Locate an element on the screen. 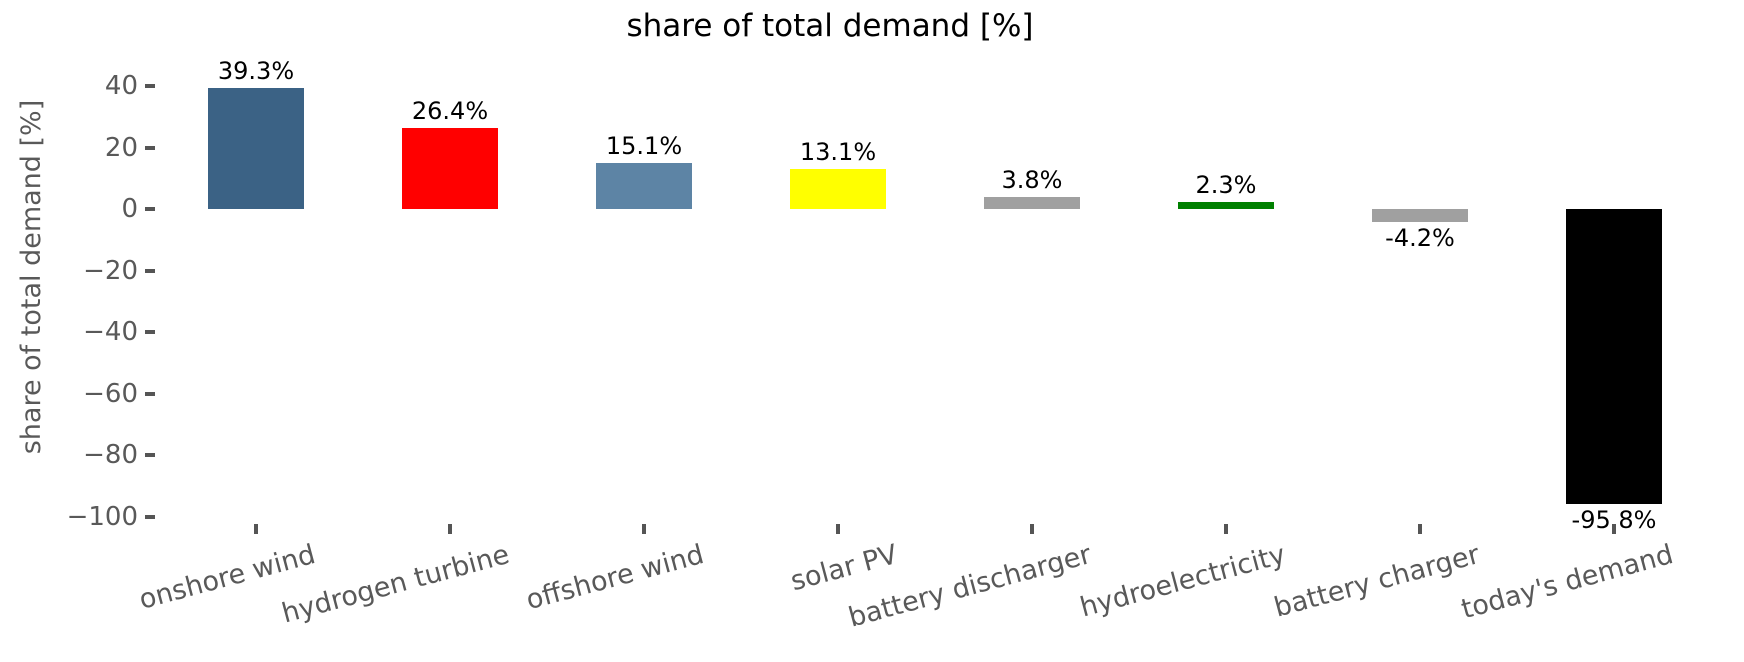  bar-solar-pv is located at coordinates (838, 188).